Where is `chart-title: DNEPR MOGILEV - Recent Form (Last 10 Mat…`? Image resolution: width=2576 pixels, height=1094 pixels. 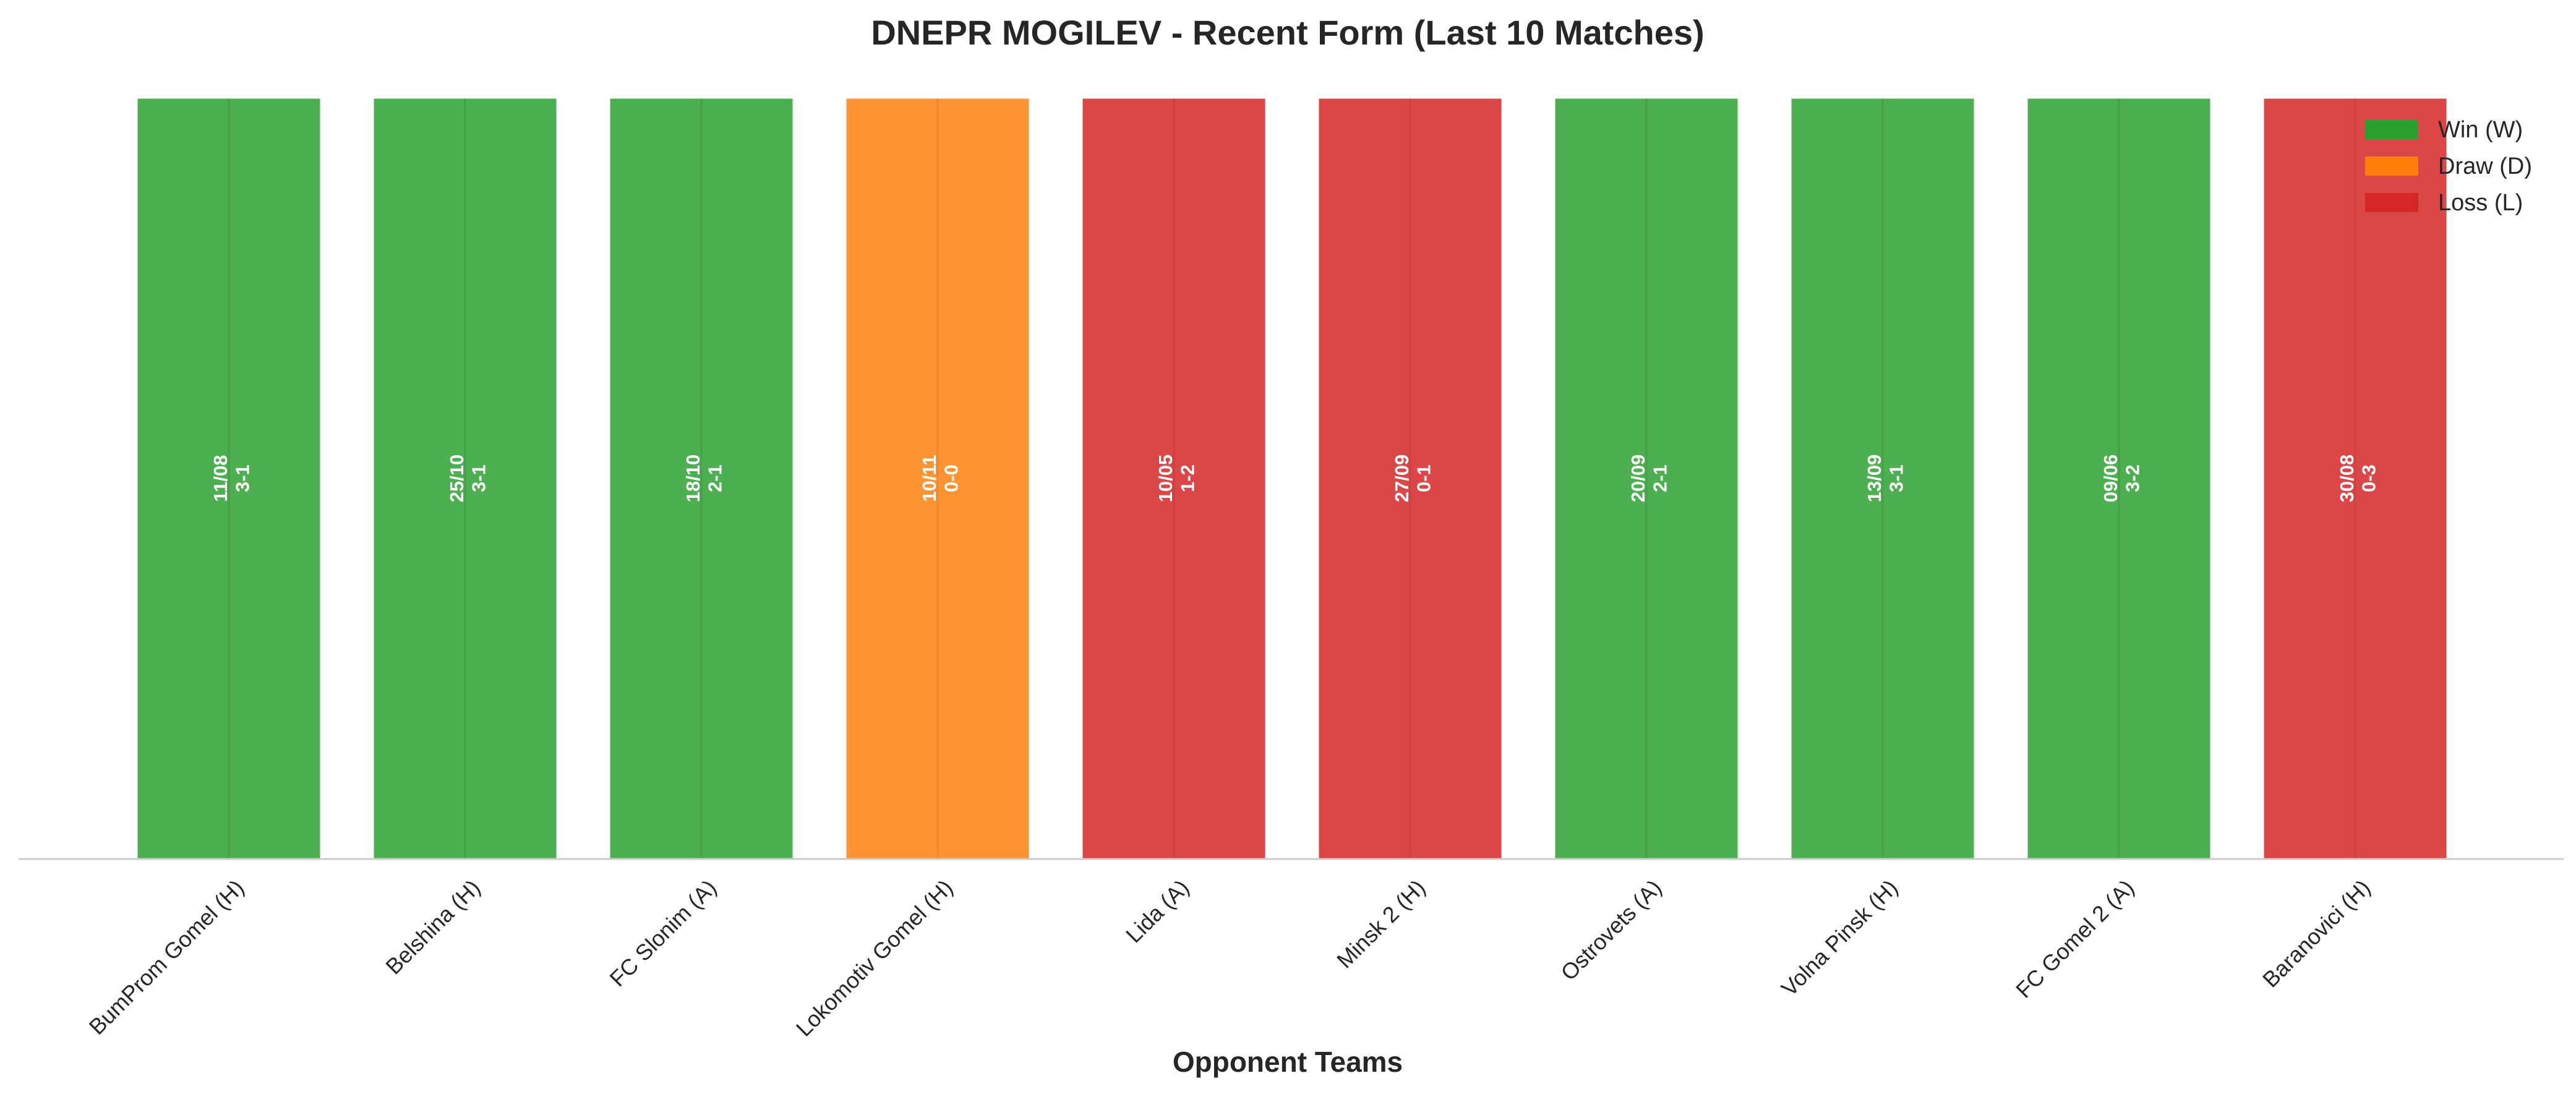
chart-title: DNEPR MOGILEV - Recent Form (Last 10 Mat… is located at coordinates (1287, 32).